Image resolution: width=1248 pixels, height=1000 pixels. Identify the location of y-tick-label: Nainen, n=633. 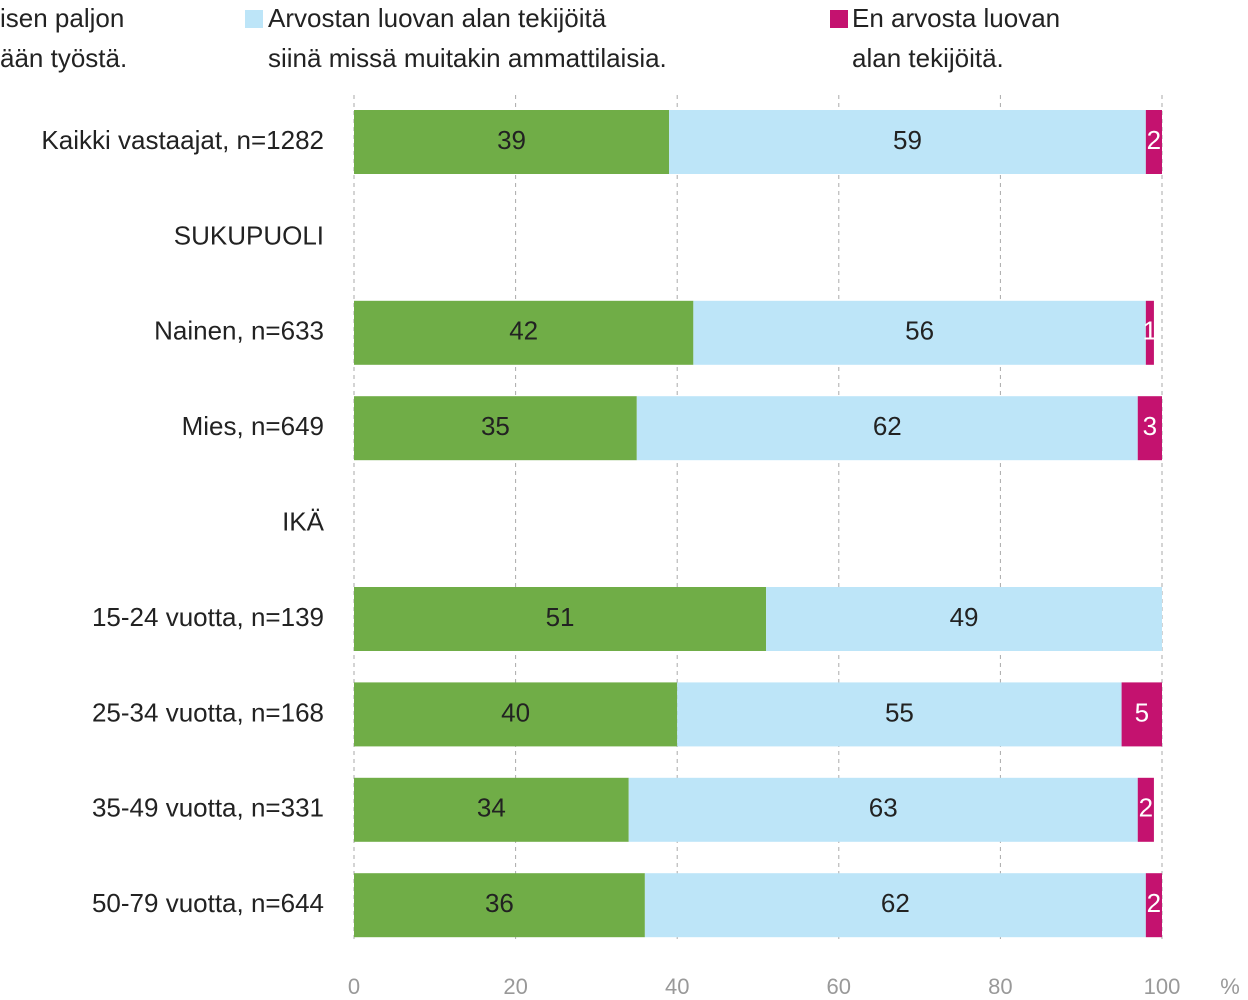
(239, 331).